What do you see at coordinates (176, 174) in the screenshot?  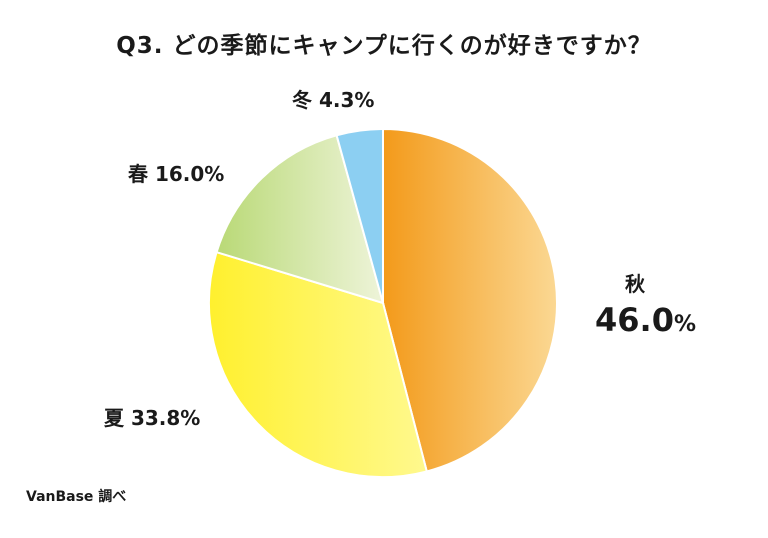 I see `slice-label-spring: 春 16.0%` at bounding box center [176, 174].